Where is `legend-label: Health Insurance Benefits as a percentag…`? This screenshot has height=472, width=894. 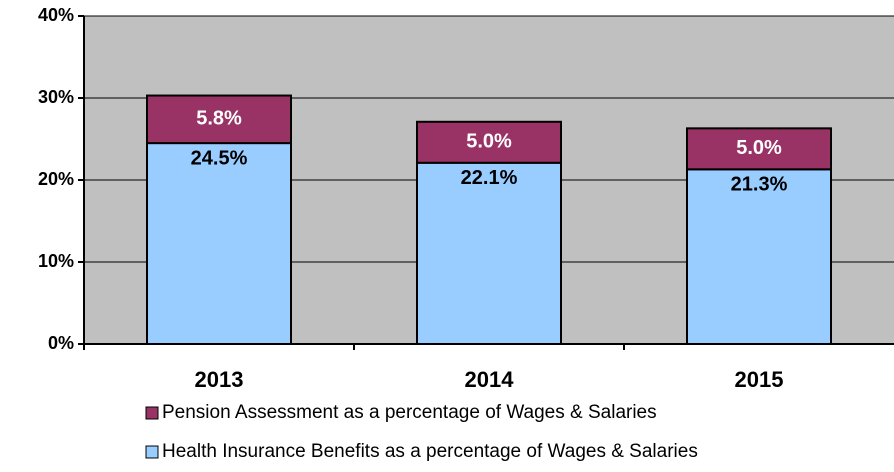
legend-label: Health Insurance Benefits as a percentag… is located at coordinates (430, 451).